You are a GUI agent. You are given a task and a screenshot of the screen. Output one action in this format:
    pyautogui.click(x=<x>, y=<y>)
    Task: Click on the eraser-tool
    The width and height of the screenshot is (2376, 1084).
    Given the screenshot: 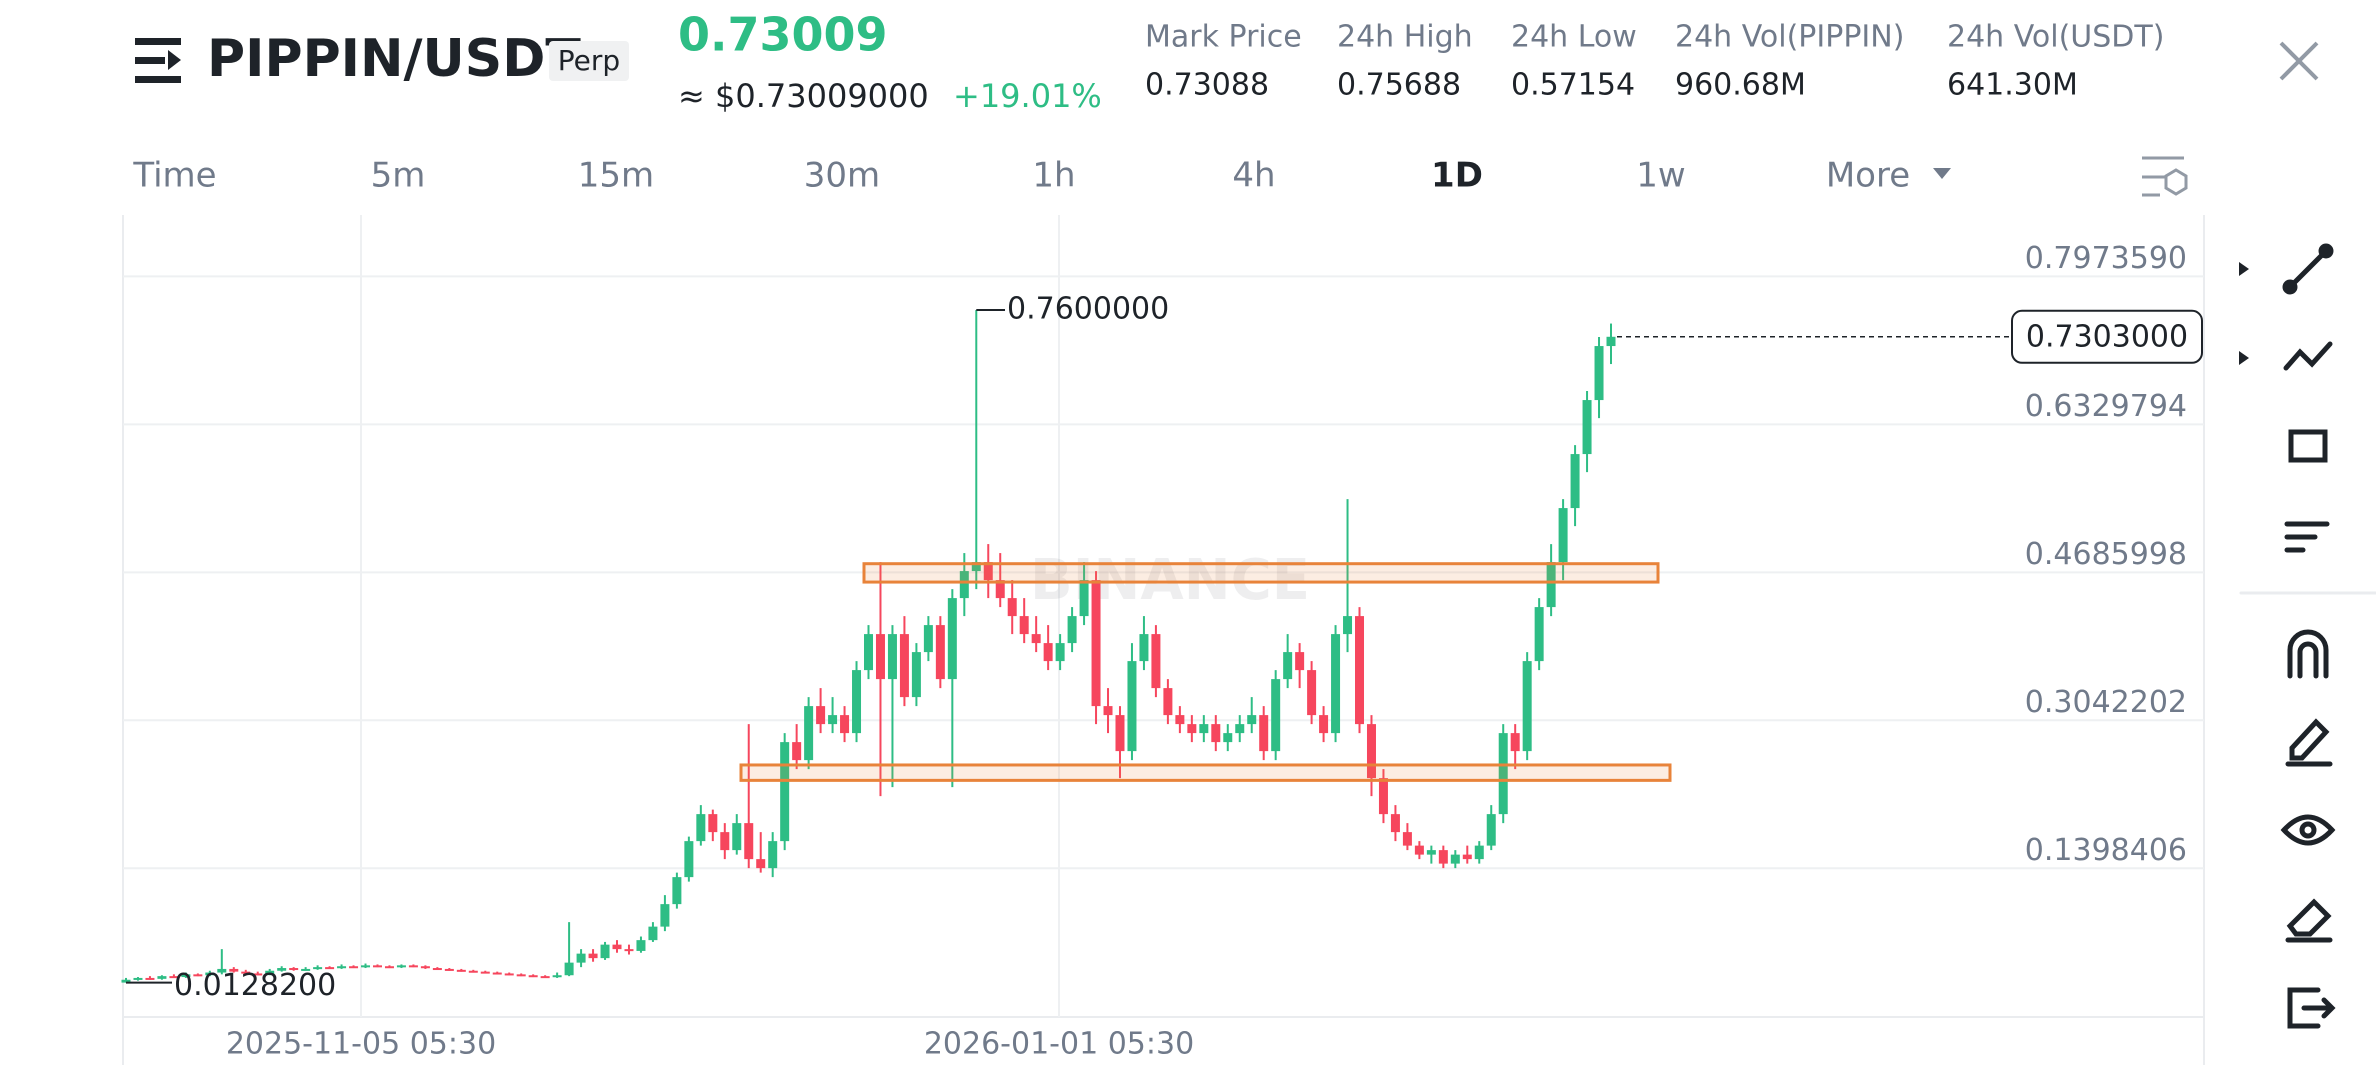 What is the action you would take?
    pyautogui.click(x=2309, y=920)
    